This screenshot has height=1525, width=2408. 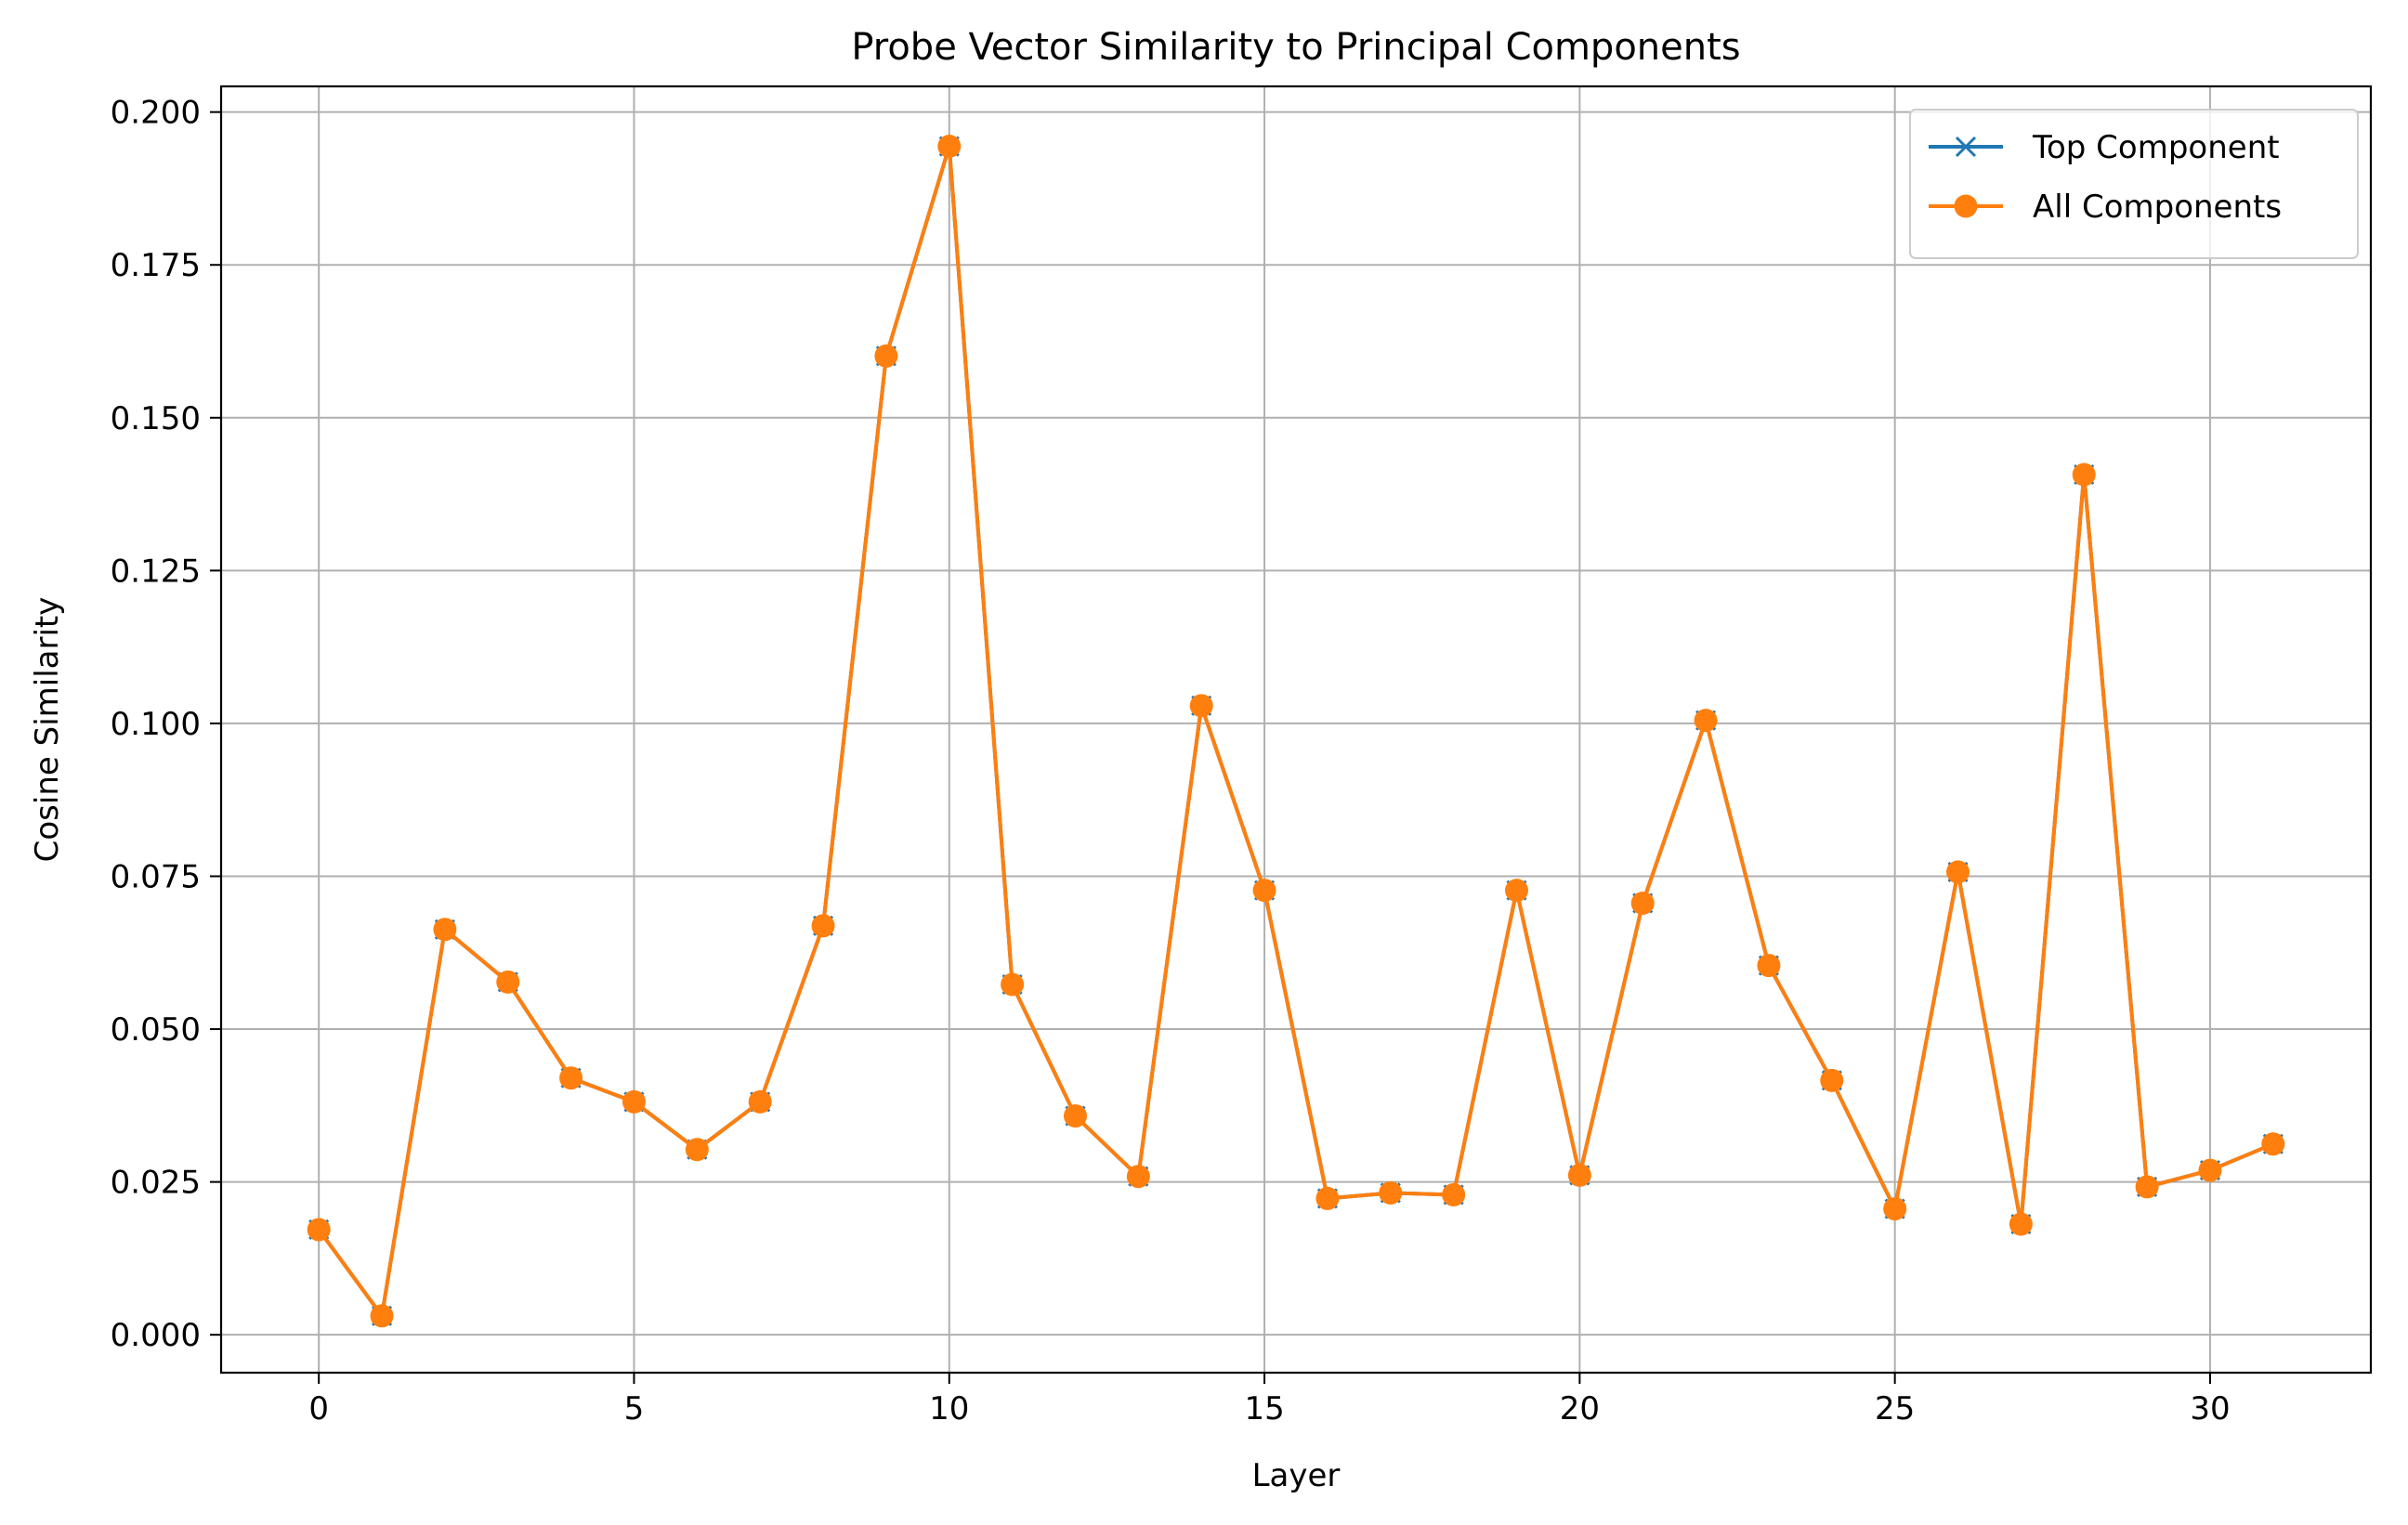 I want to click on x-tick-label: 20, so click(x=1580, y=1408).